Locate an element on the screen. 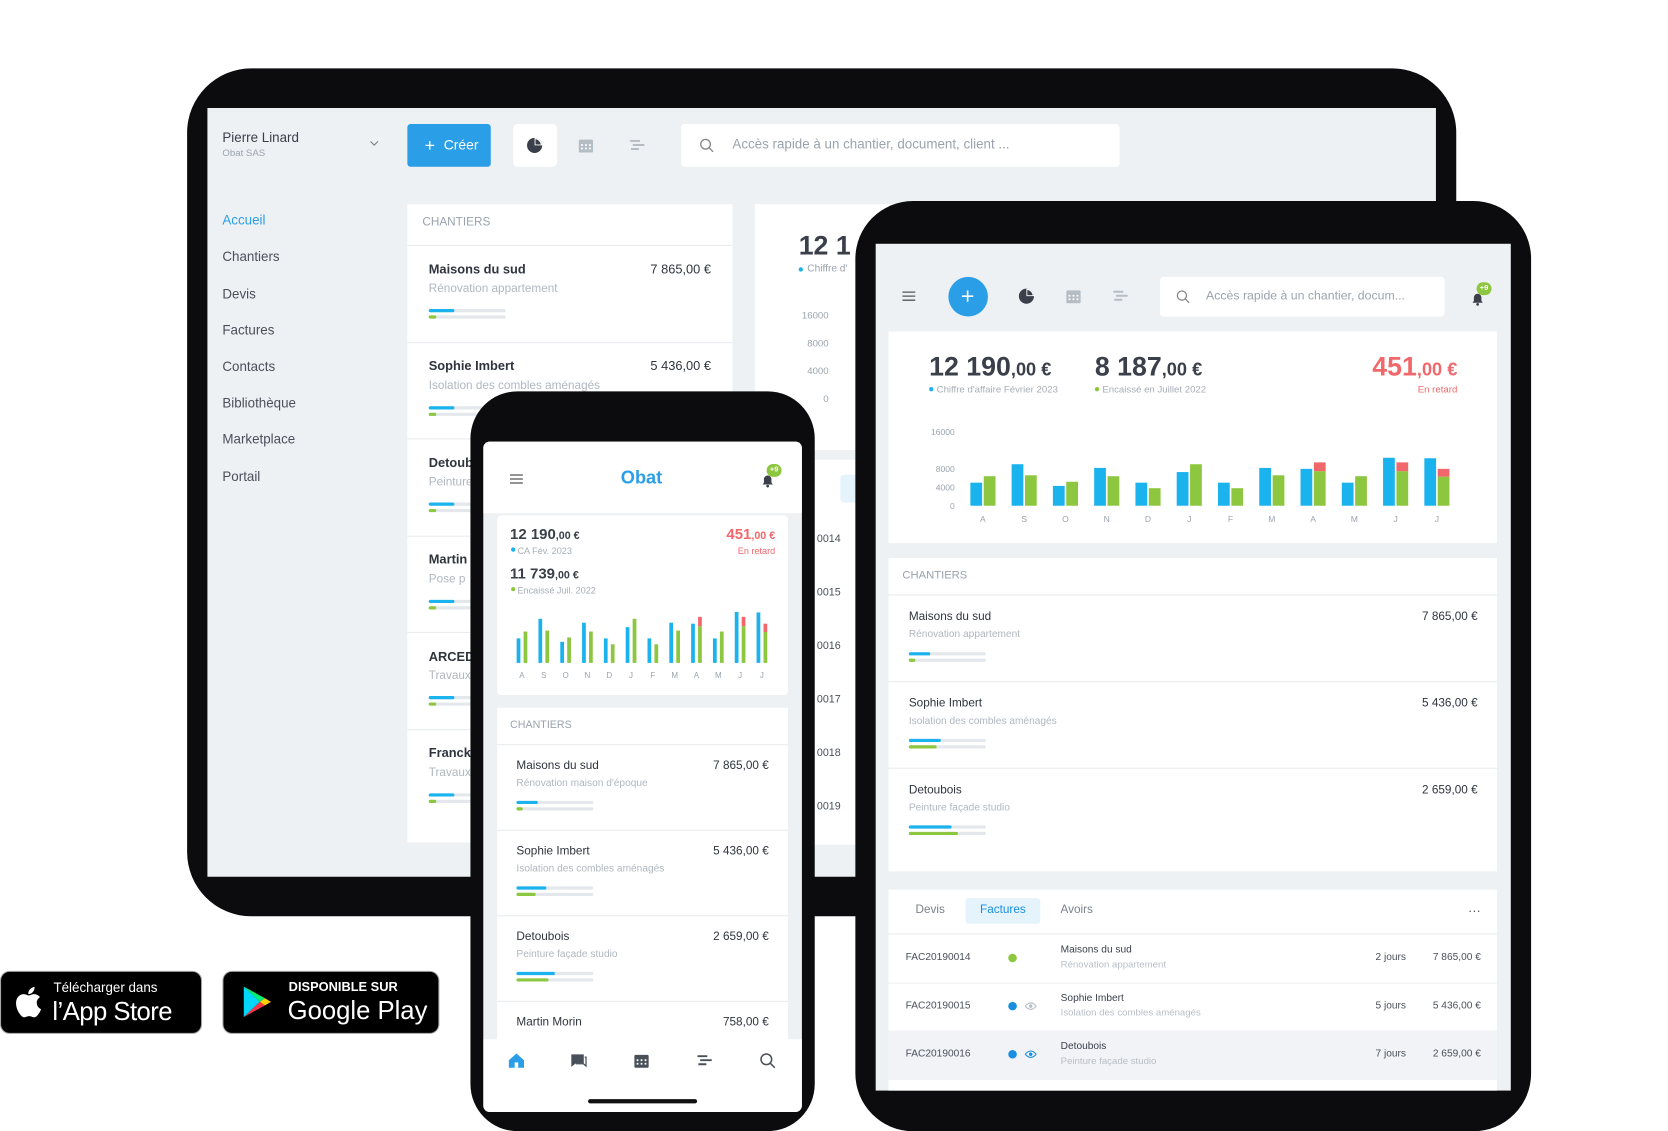 The height and width of the screenshot is (1131, 1668). nav-item: Marketplace is located at coordinates (259, 440).